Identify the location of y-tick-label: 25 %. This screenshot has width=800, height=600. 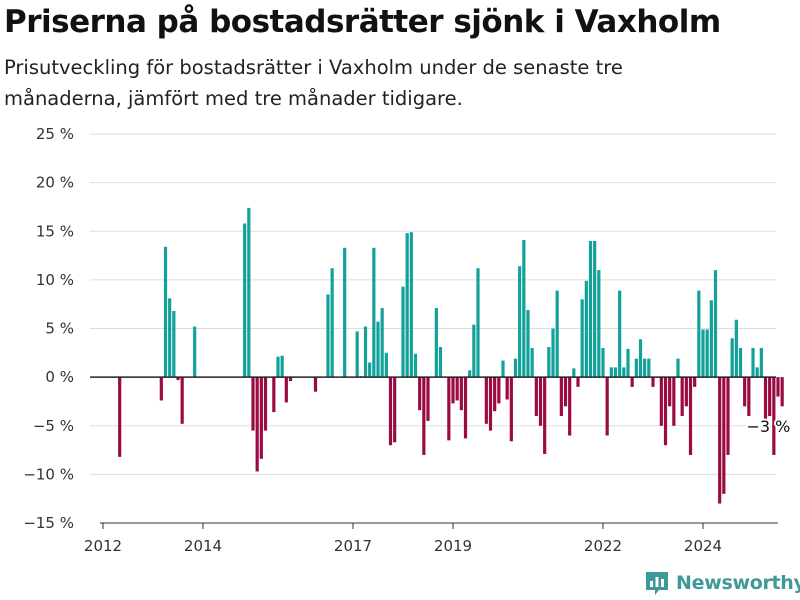
(55, 134).